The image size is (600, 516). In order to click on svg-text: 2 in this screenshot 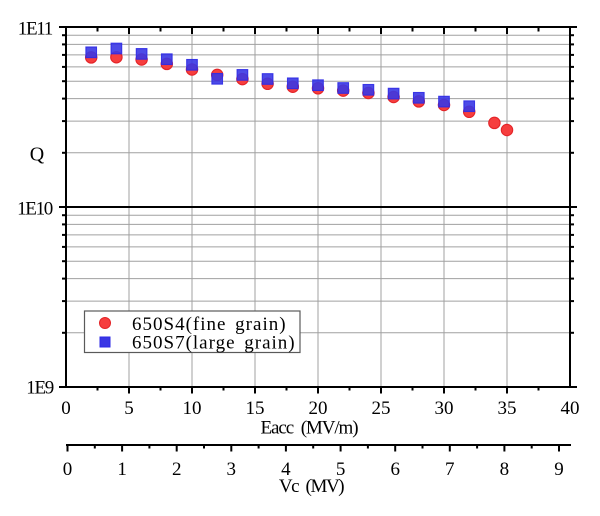, I will do `click(177, 469)`.